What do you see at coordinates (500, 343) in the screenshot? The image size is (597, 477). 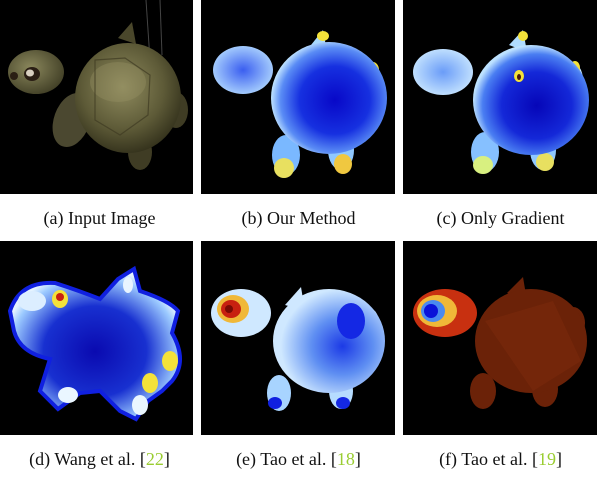 I see `depth-map-f` at bounding box center [500, 343].